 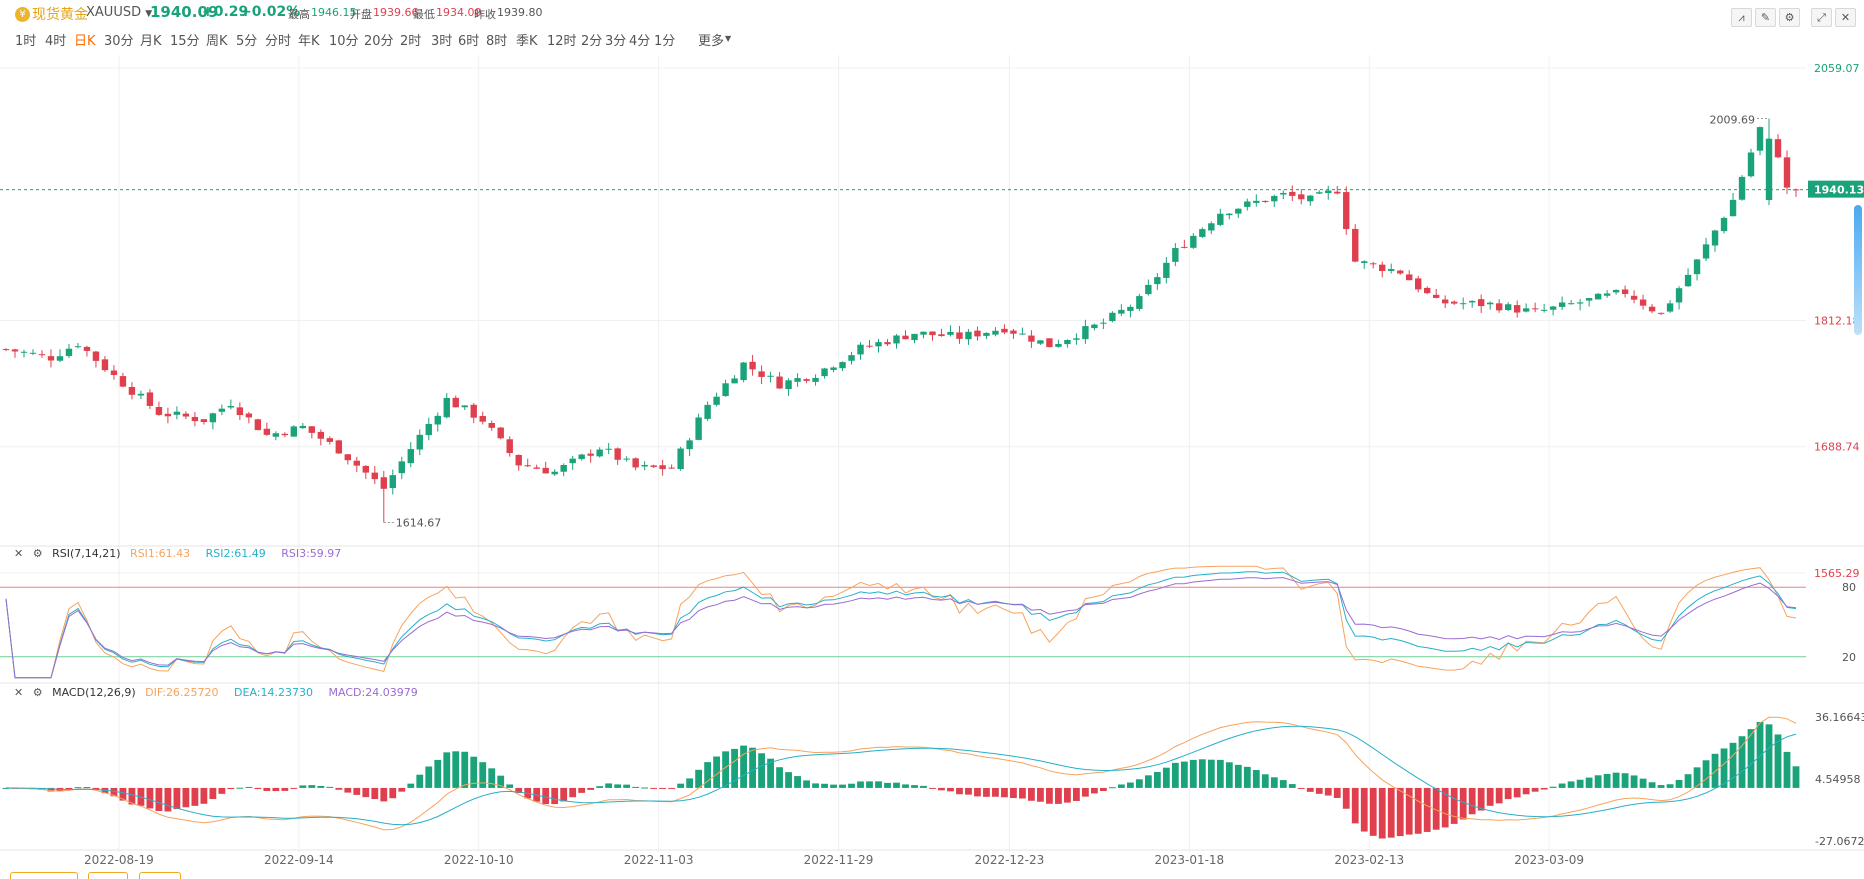 I want to click on timeframe-6: 周K, so click(x=217, y=41).